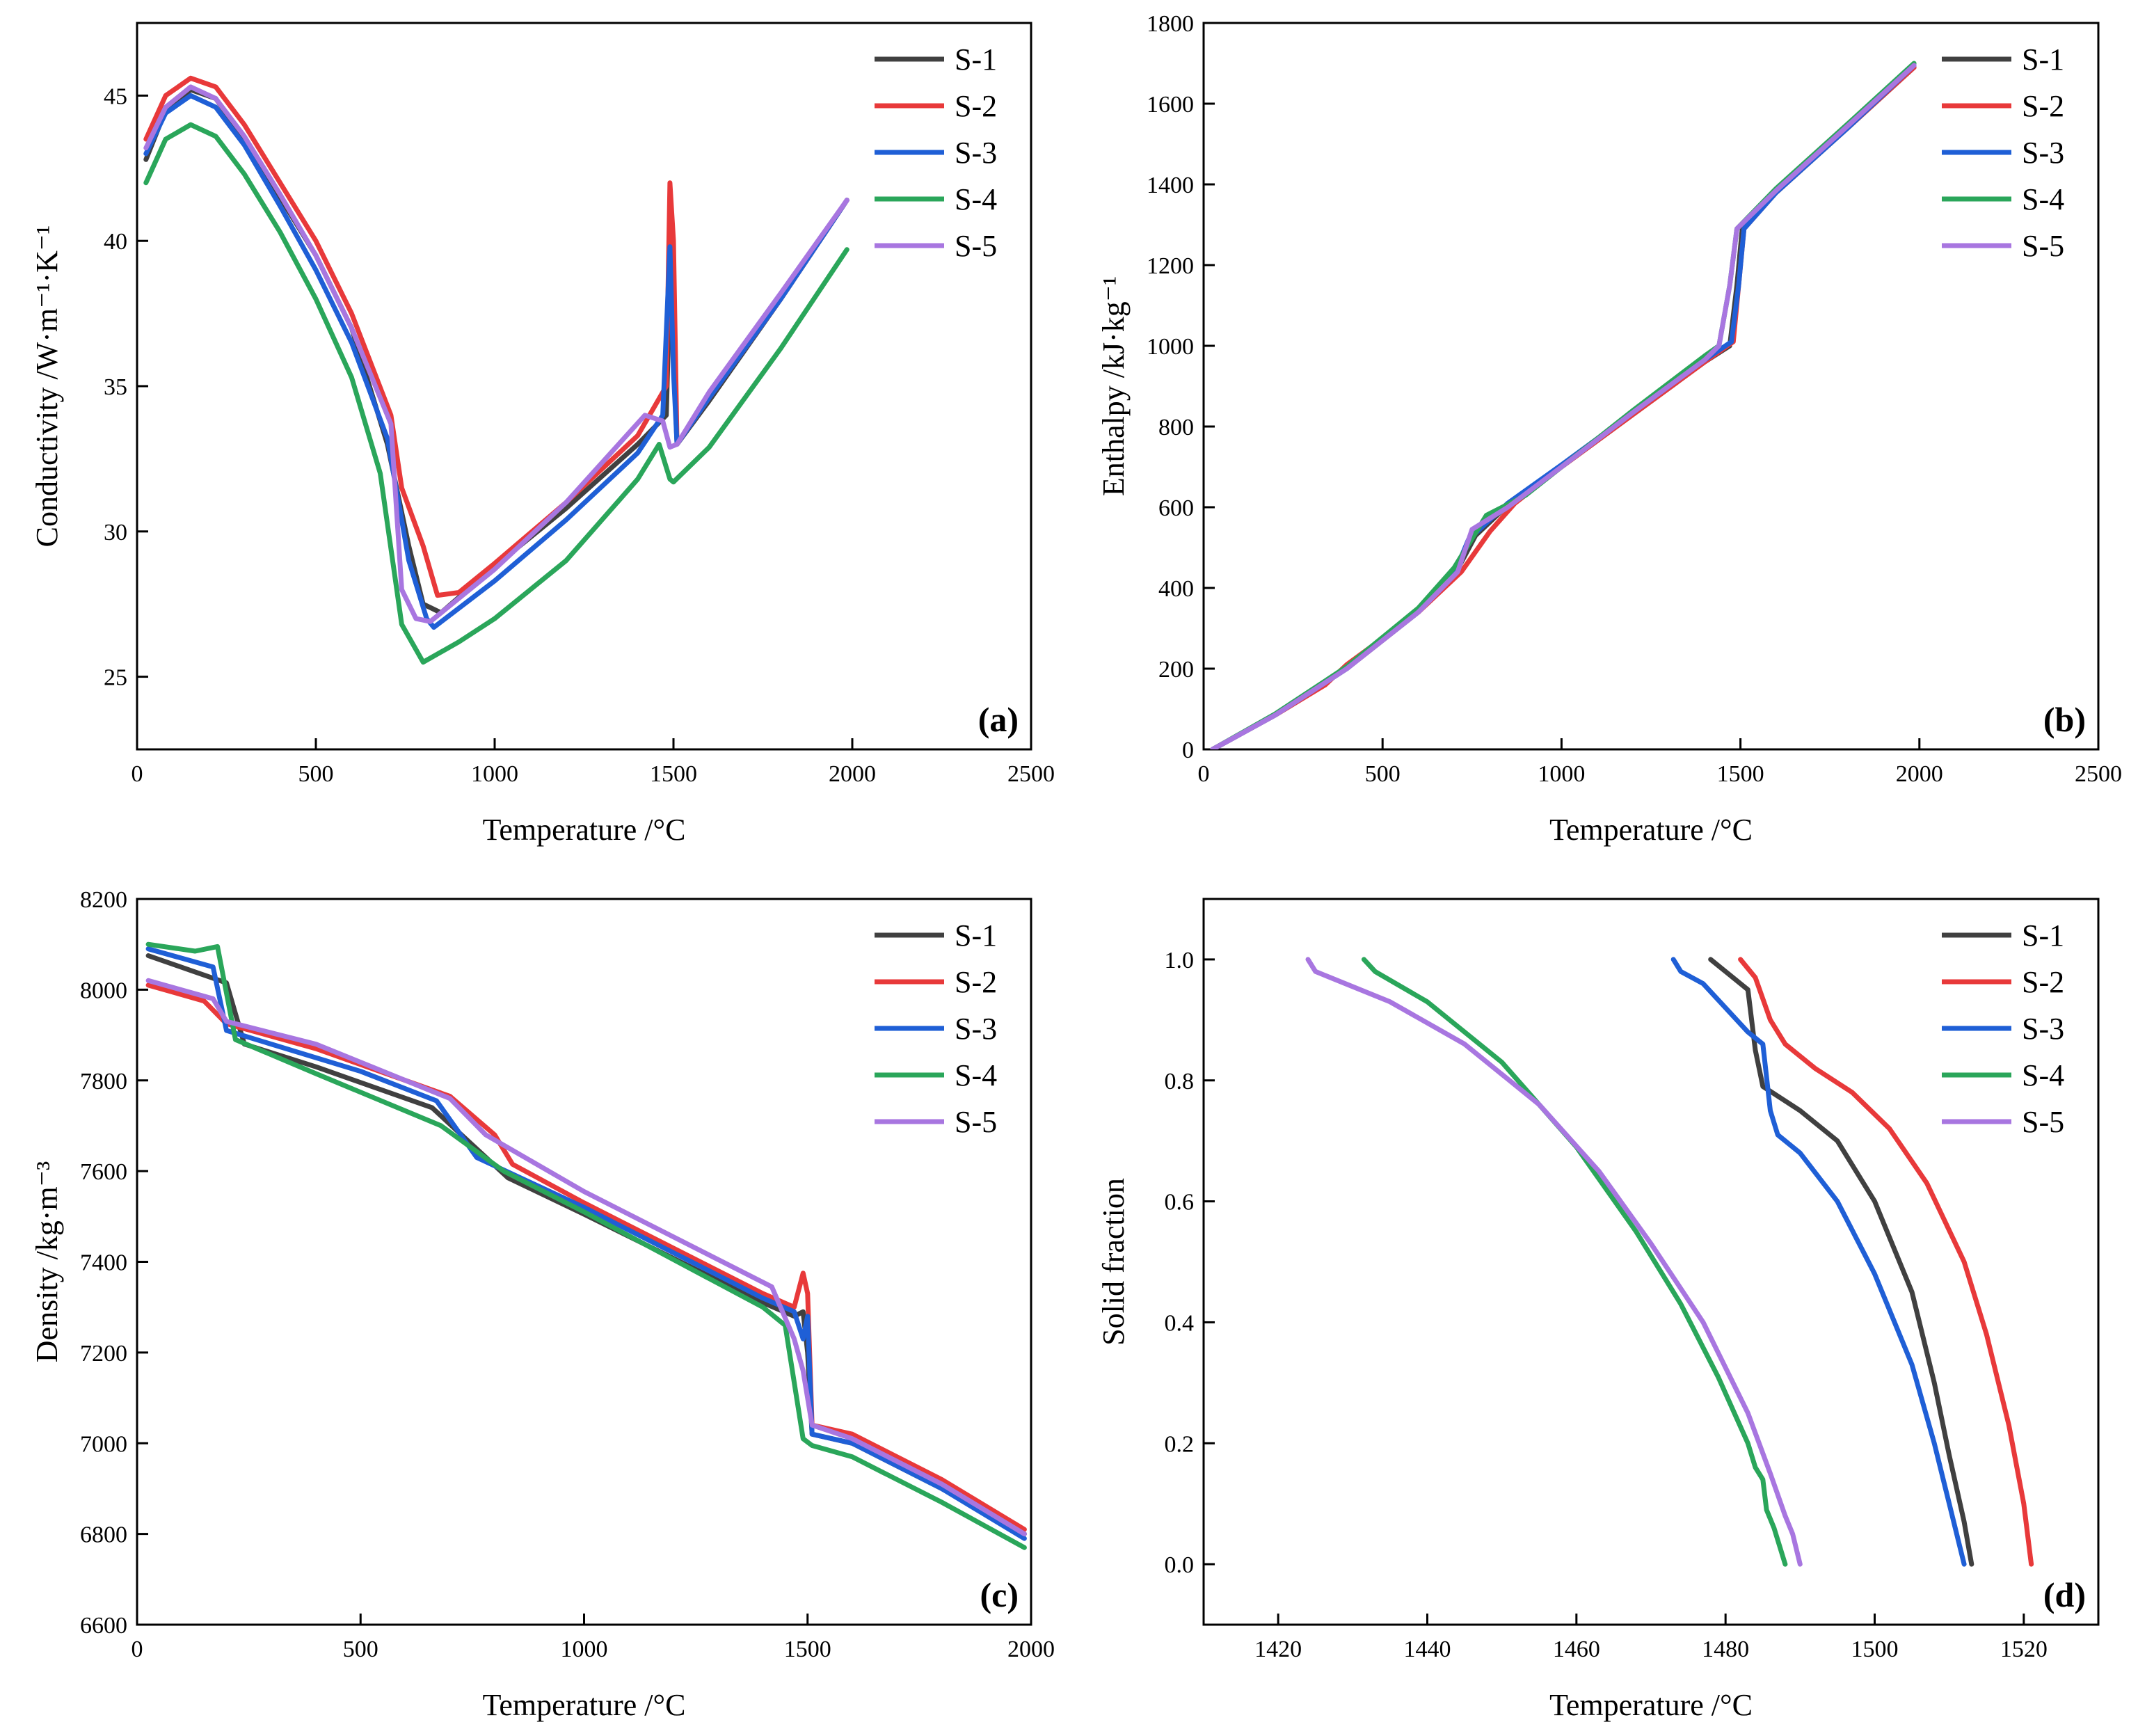 This screenshot has width=2138, height=1736. What do you see at coordinates (1188, 751) in the screenshot?
I see `y-tick-label: 0` at bounding box center [1188, 751].